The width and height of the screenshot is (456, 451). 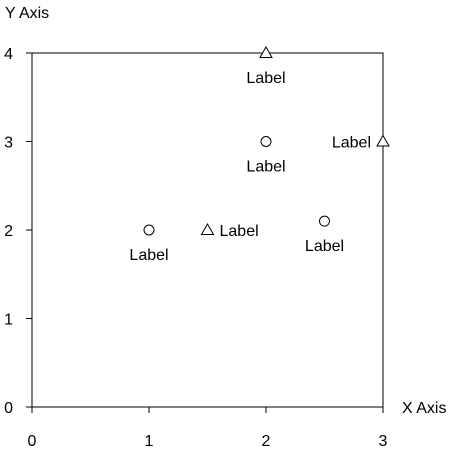 What do you see at coordinates (8, 231) in the screenshot?
I see `y-tick-label: 2` at bounding box center [8, 231].